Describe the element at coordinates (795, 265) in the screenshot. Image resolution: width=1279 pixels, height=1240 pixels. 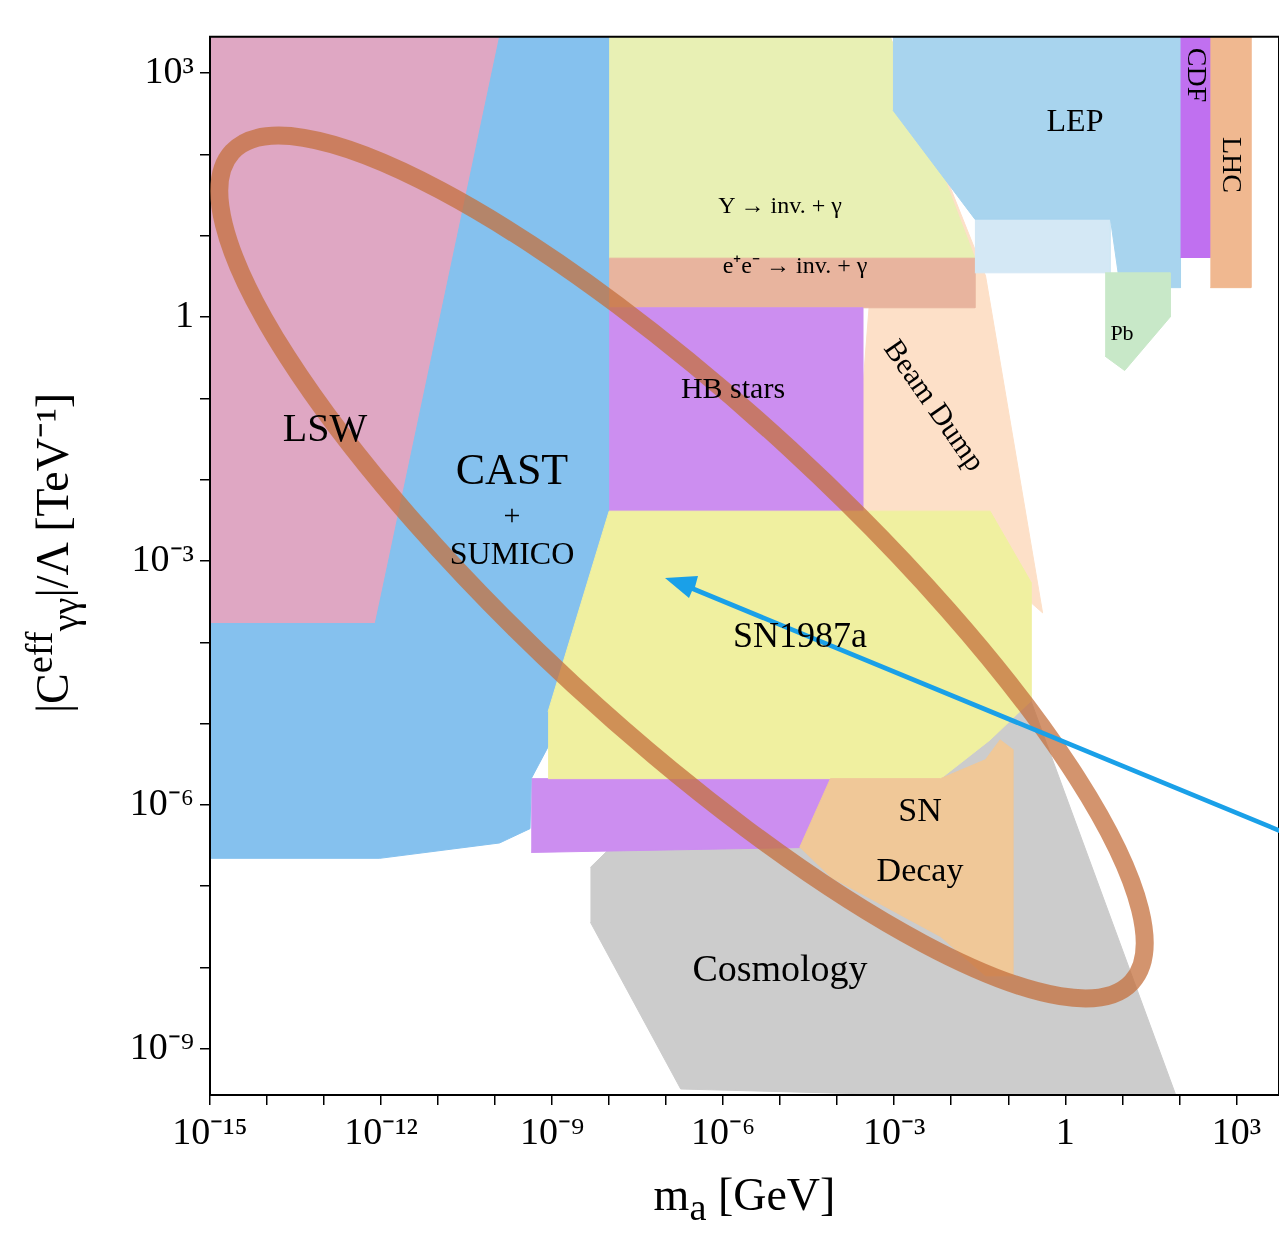
I see `annotation: e⁺e⁻ → inv. + γ` at that location.